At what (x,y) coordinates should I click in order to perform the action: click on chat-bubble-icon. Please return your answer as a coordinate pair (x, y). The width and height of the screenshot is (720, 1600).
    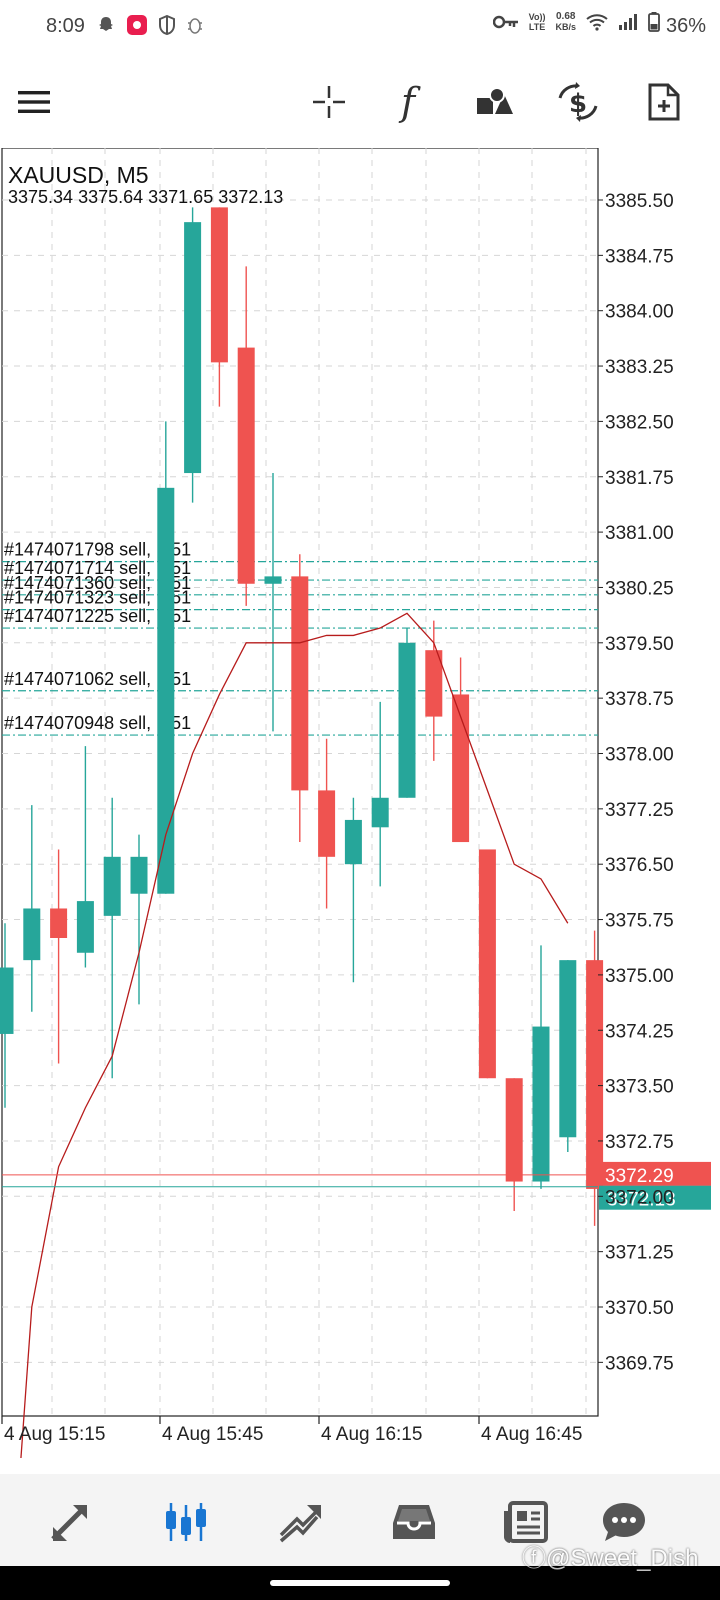
    Looking at the image, I should click on (624, 1522).